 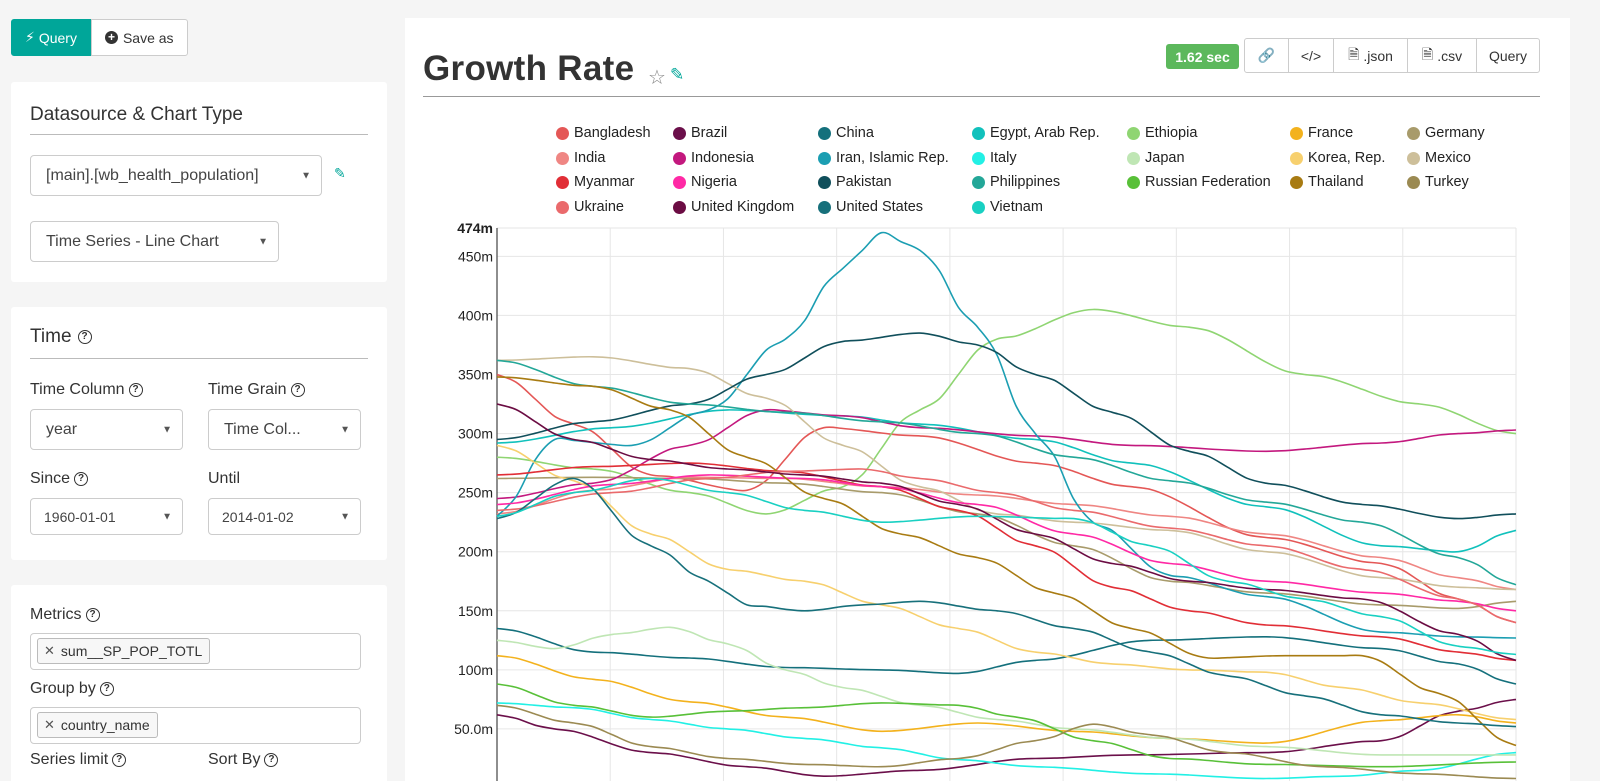 I want to click on json-button-label: .json, so click(x=1378, y=55).